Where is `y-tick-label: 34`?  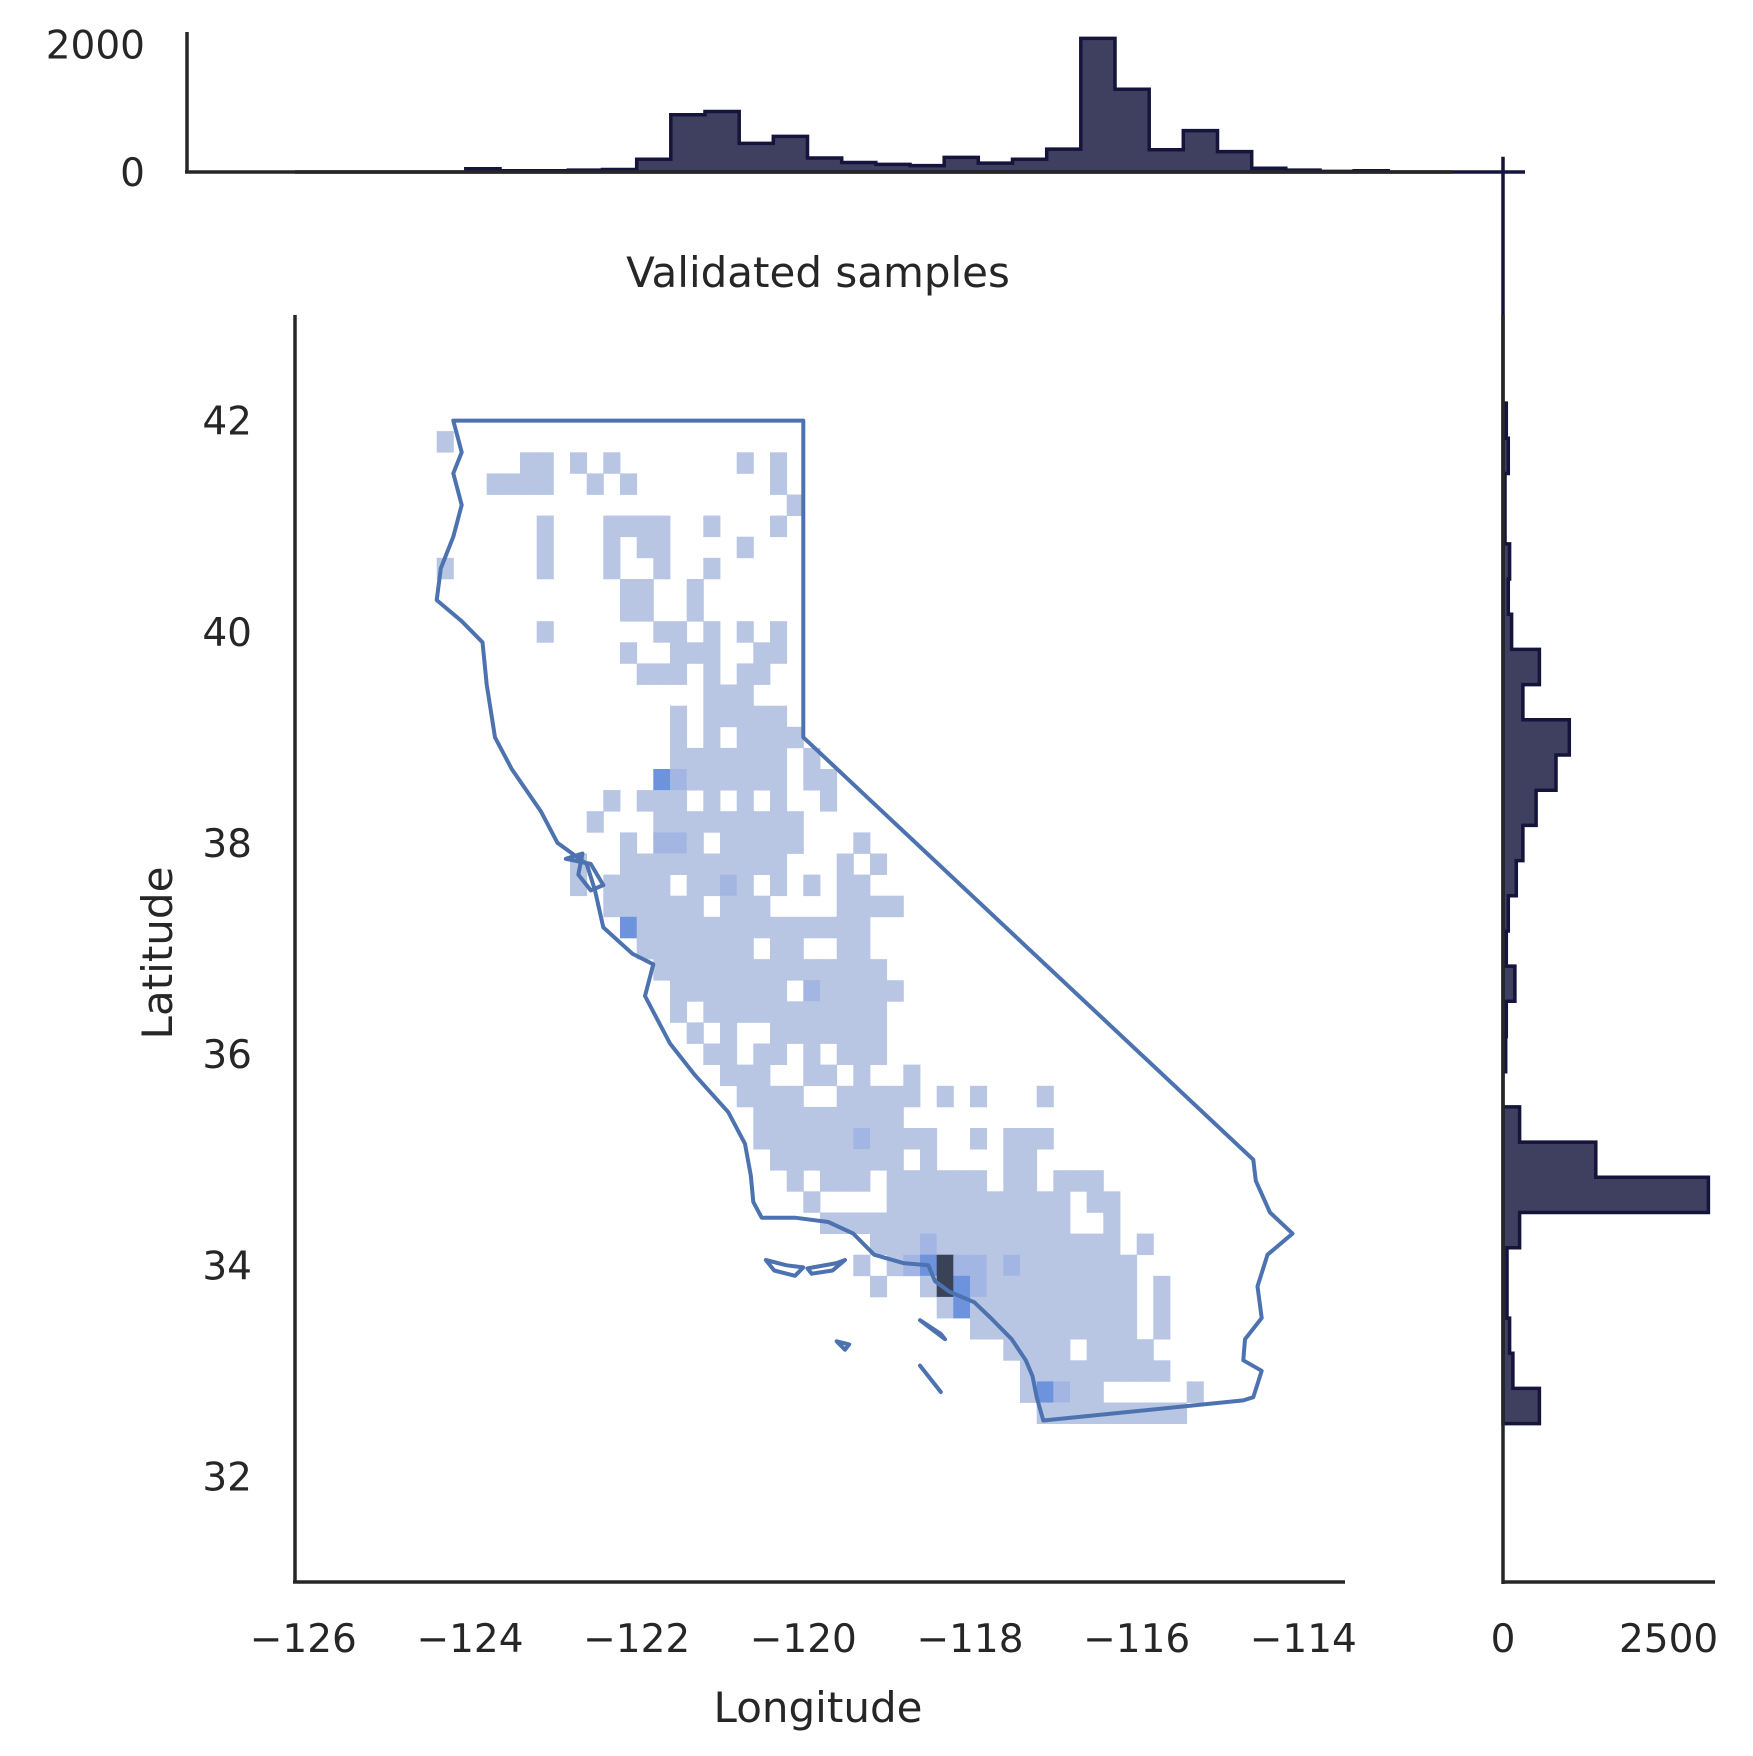 y-tick-label: 34 is located at coordinates (227, 1266).